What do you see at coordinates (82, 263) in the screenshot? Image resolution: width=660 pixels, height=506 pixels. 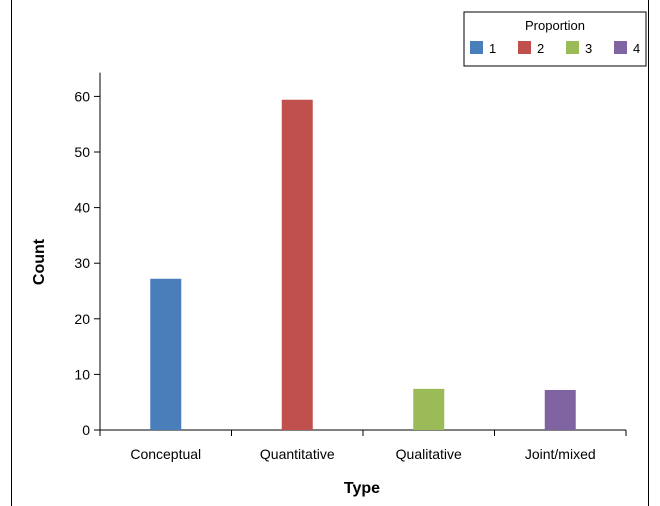 I see `y-tick-label: 30` at bounding box center [82, 263].